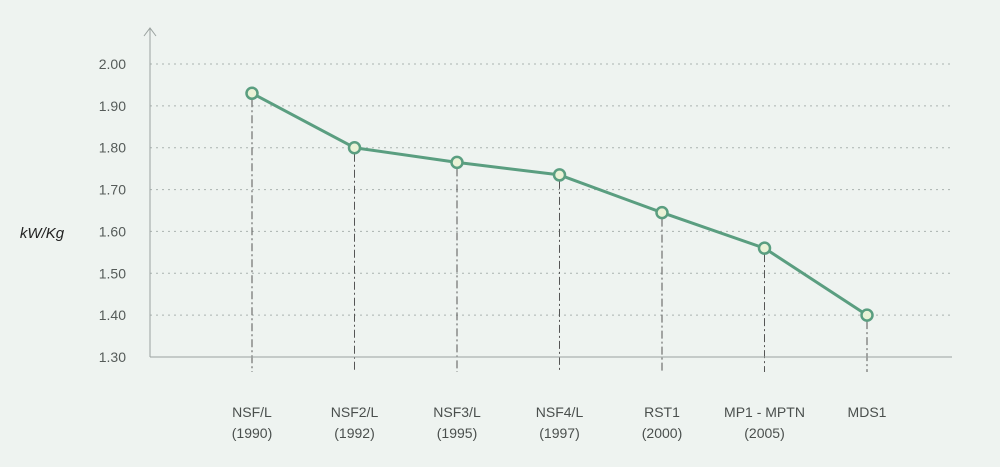  Describe the element at coordinates (150, 32) in the screenshot. I see `y-axis-arrow` at that location.